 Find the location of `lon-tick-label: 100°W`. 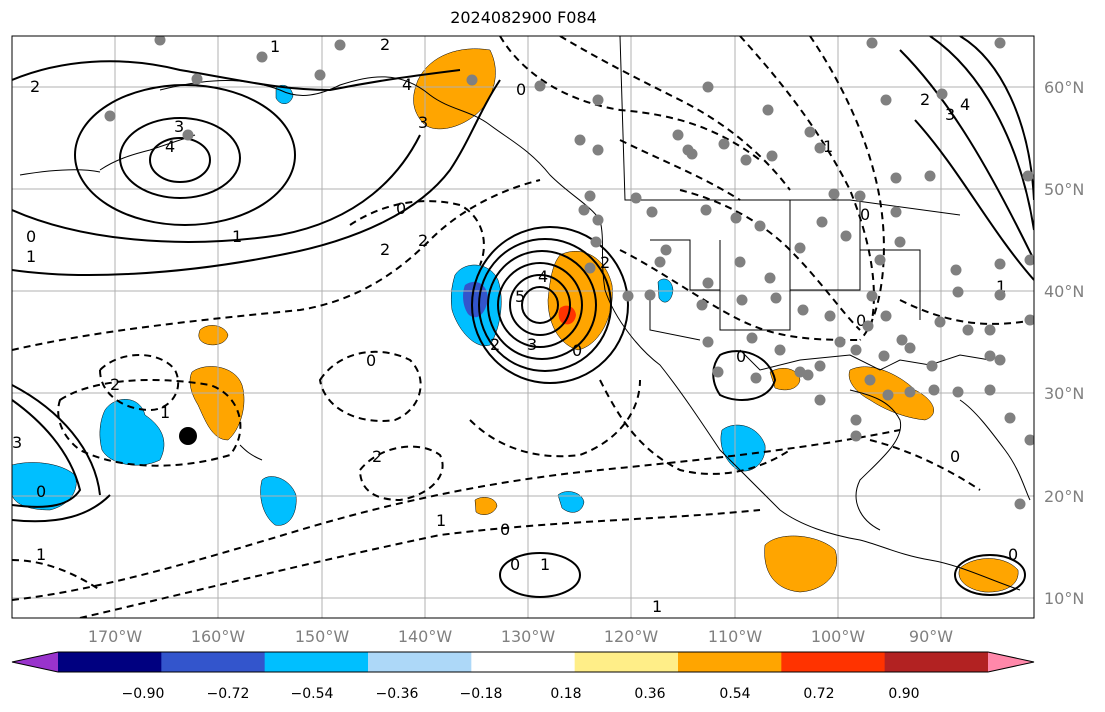

lon-tick-label: 100°W is located at coordinates (838, 636).